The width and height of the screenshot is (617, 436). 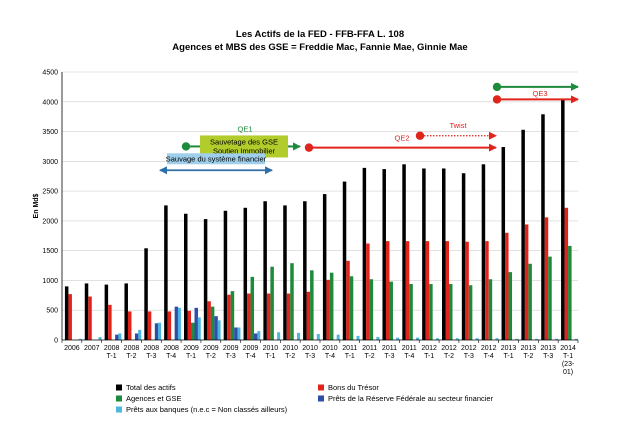 What do you see at coordinates (568, 360) in the screenshot?
I see `x-tick-label: 2014 T-1 (23-01)` at bounding box center [568, 360].